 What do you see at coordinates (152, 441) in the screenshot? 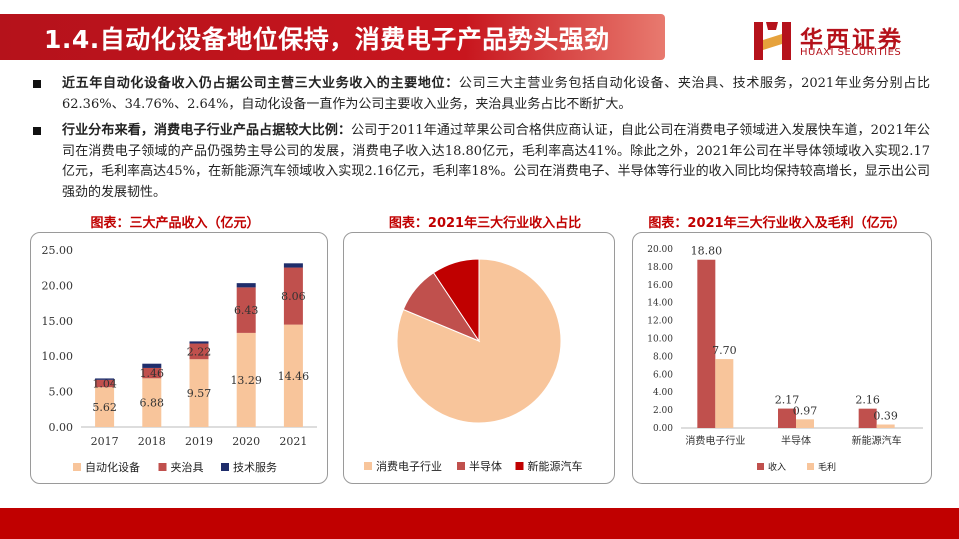
I see `x-tick-label: 2018` at bounding box center [152, 441].